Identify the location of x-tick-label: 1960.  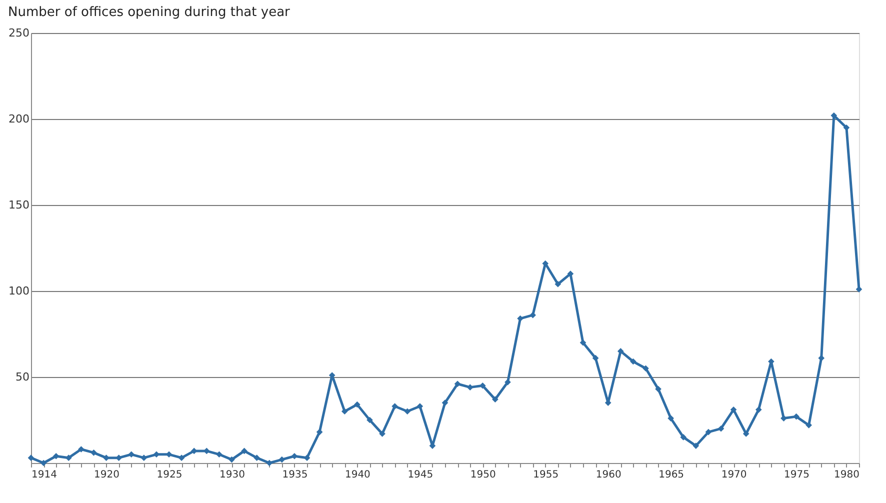
(609, 475).